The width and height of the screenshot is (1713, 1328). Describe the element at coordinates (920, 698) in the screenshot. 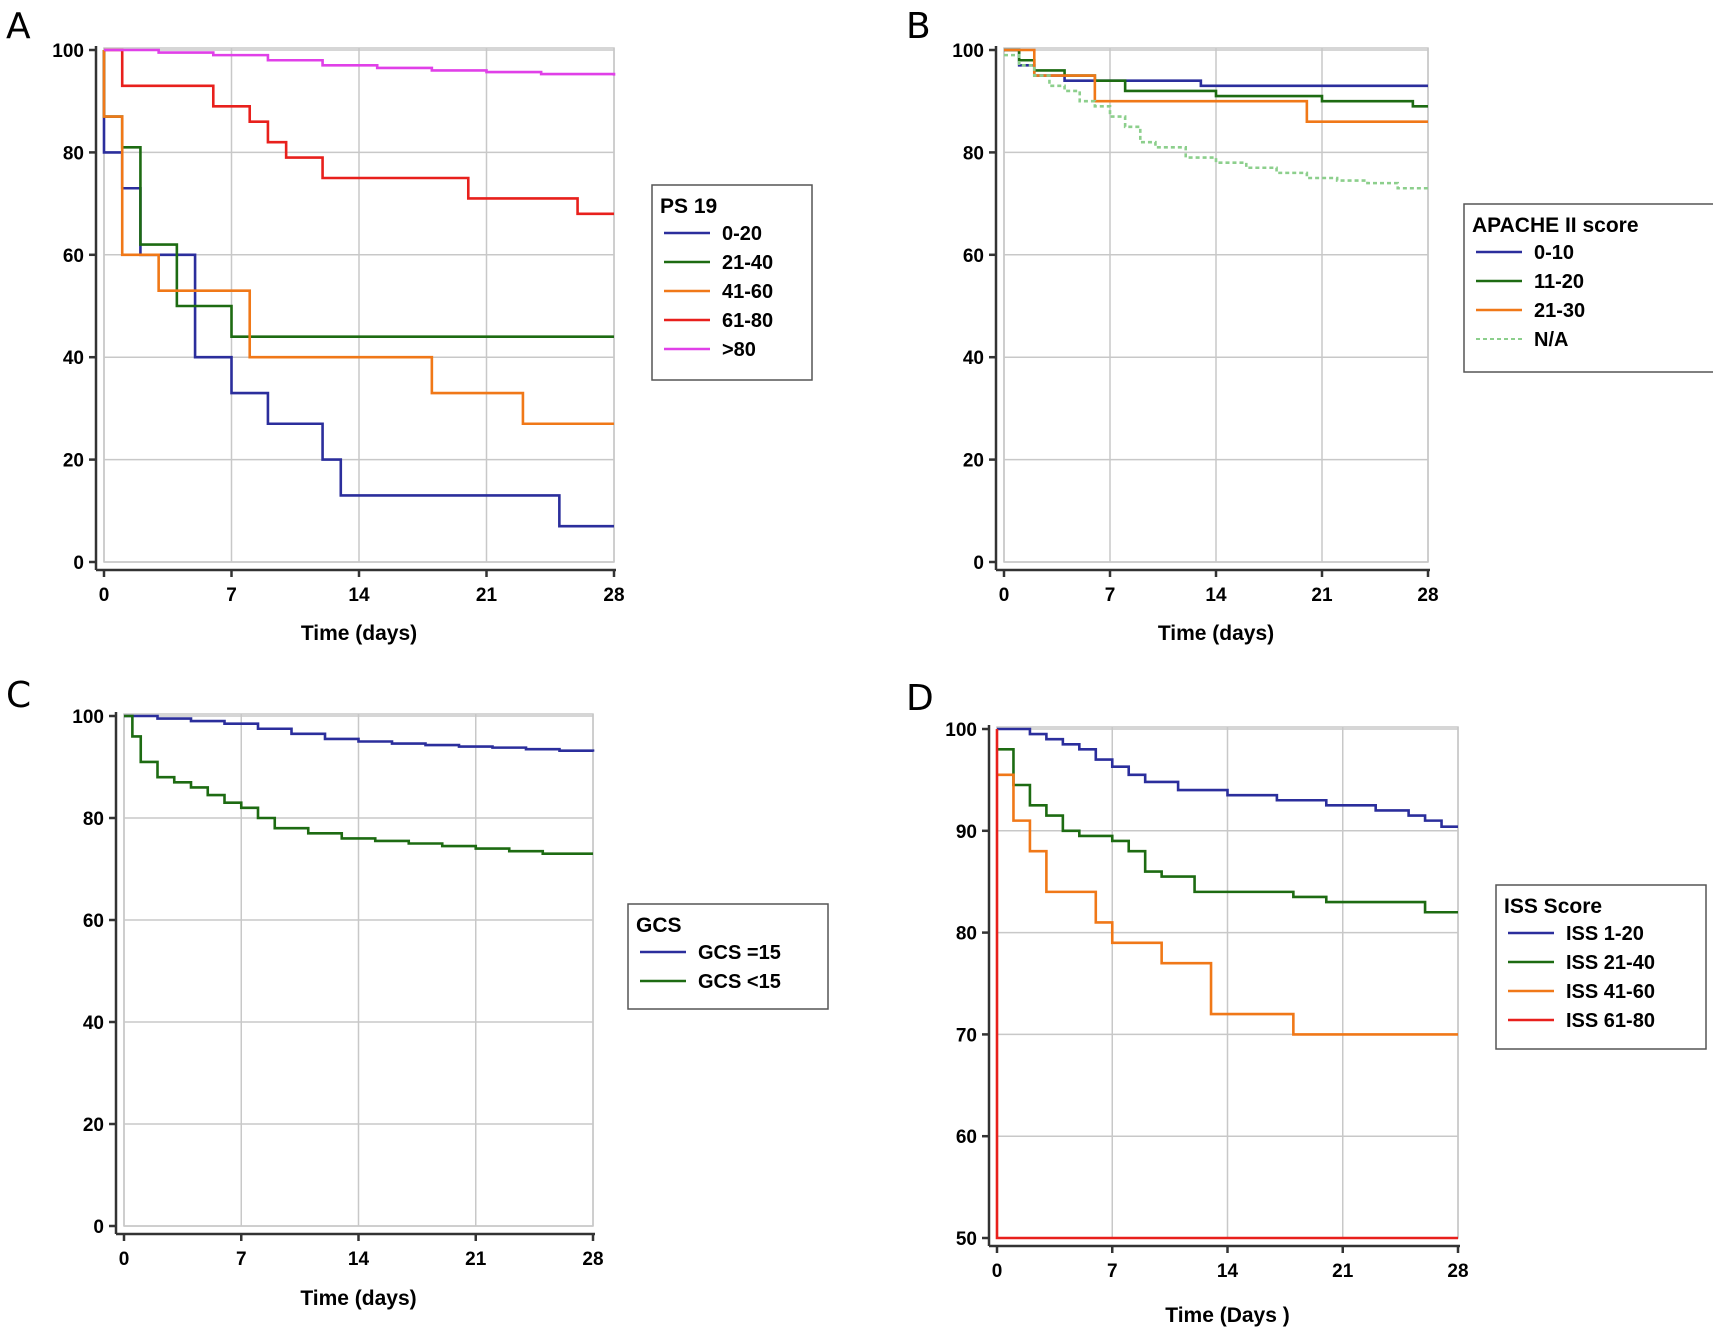

I see `panel-label-d: D` at that location.